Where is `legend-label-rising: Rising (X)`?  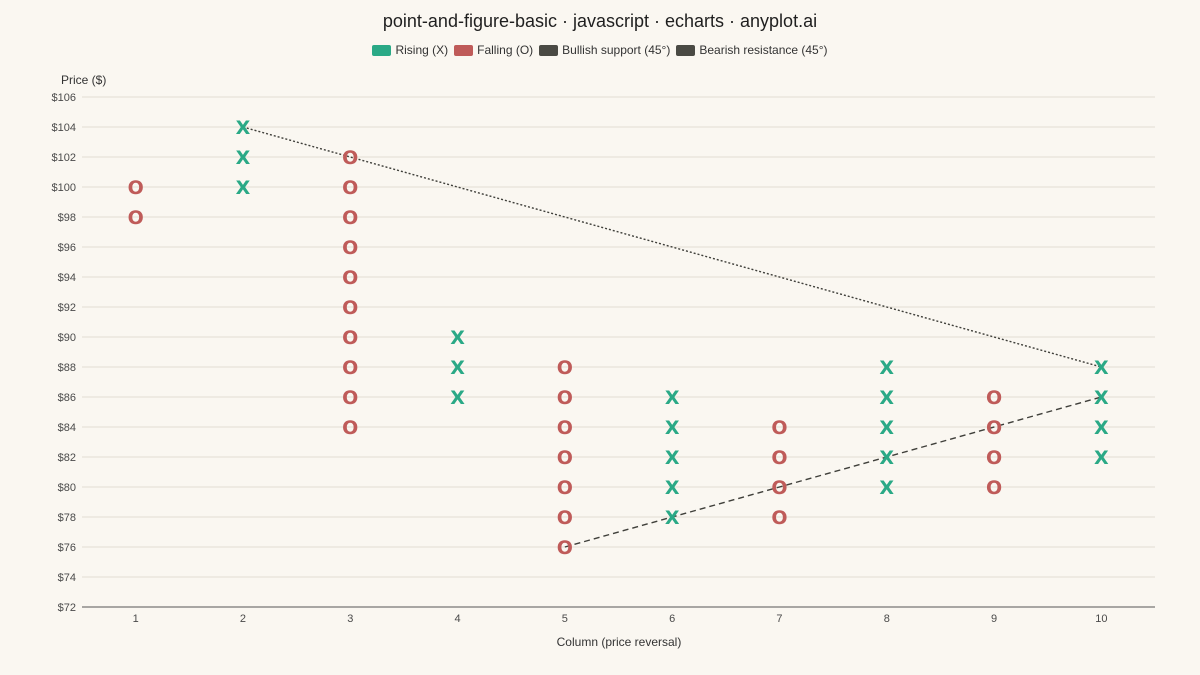 legend-label-rising: Rising (X) is located at coordinates (422, 50).